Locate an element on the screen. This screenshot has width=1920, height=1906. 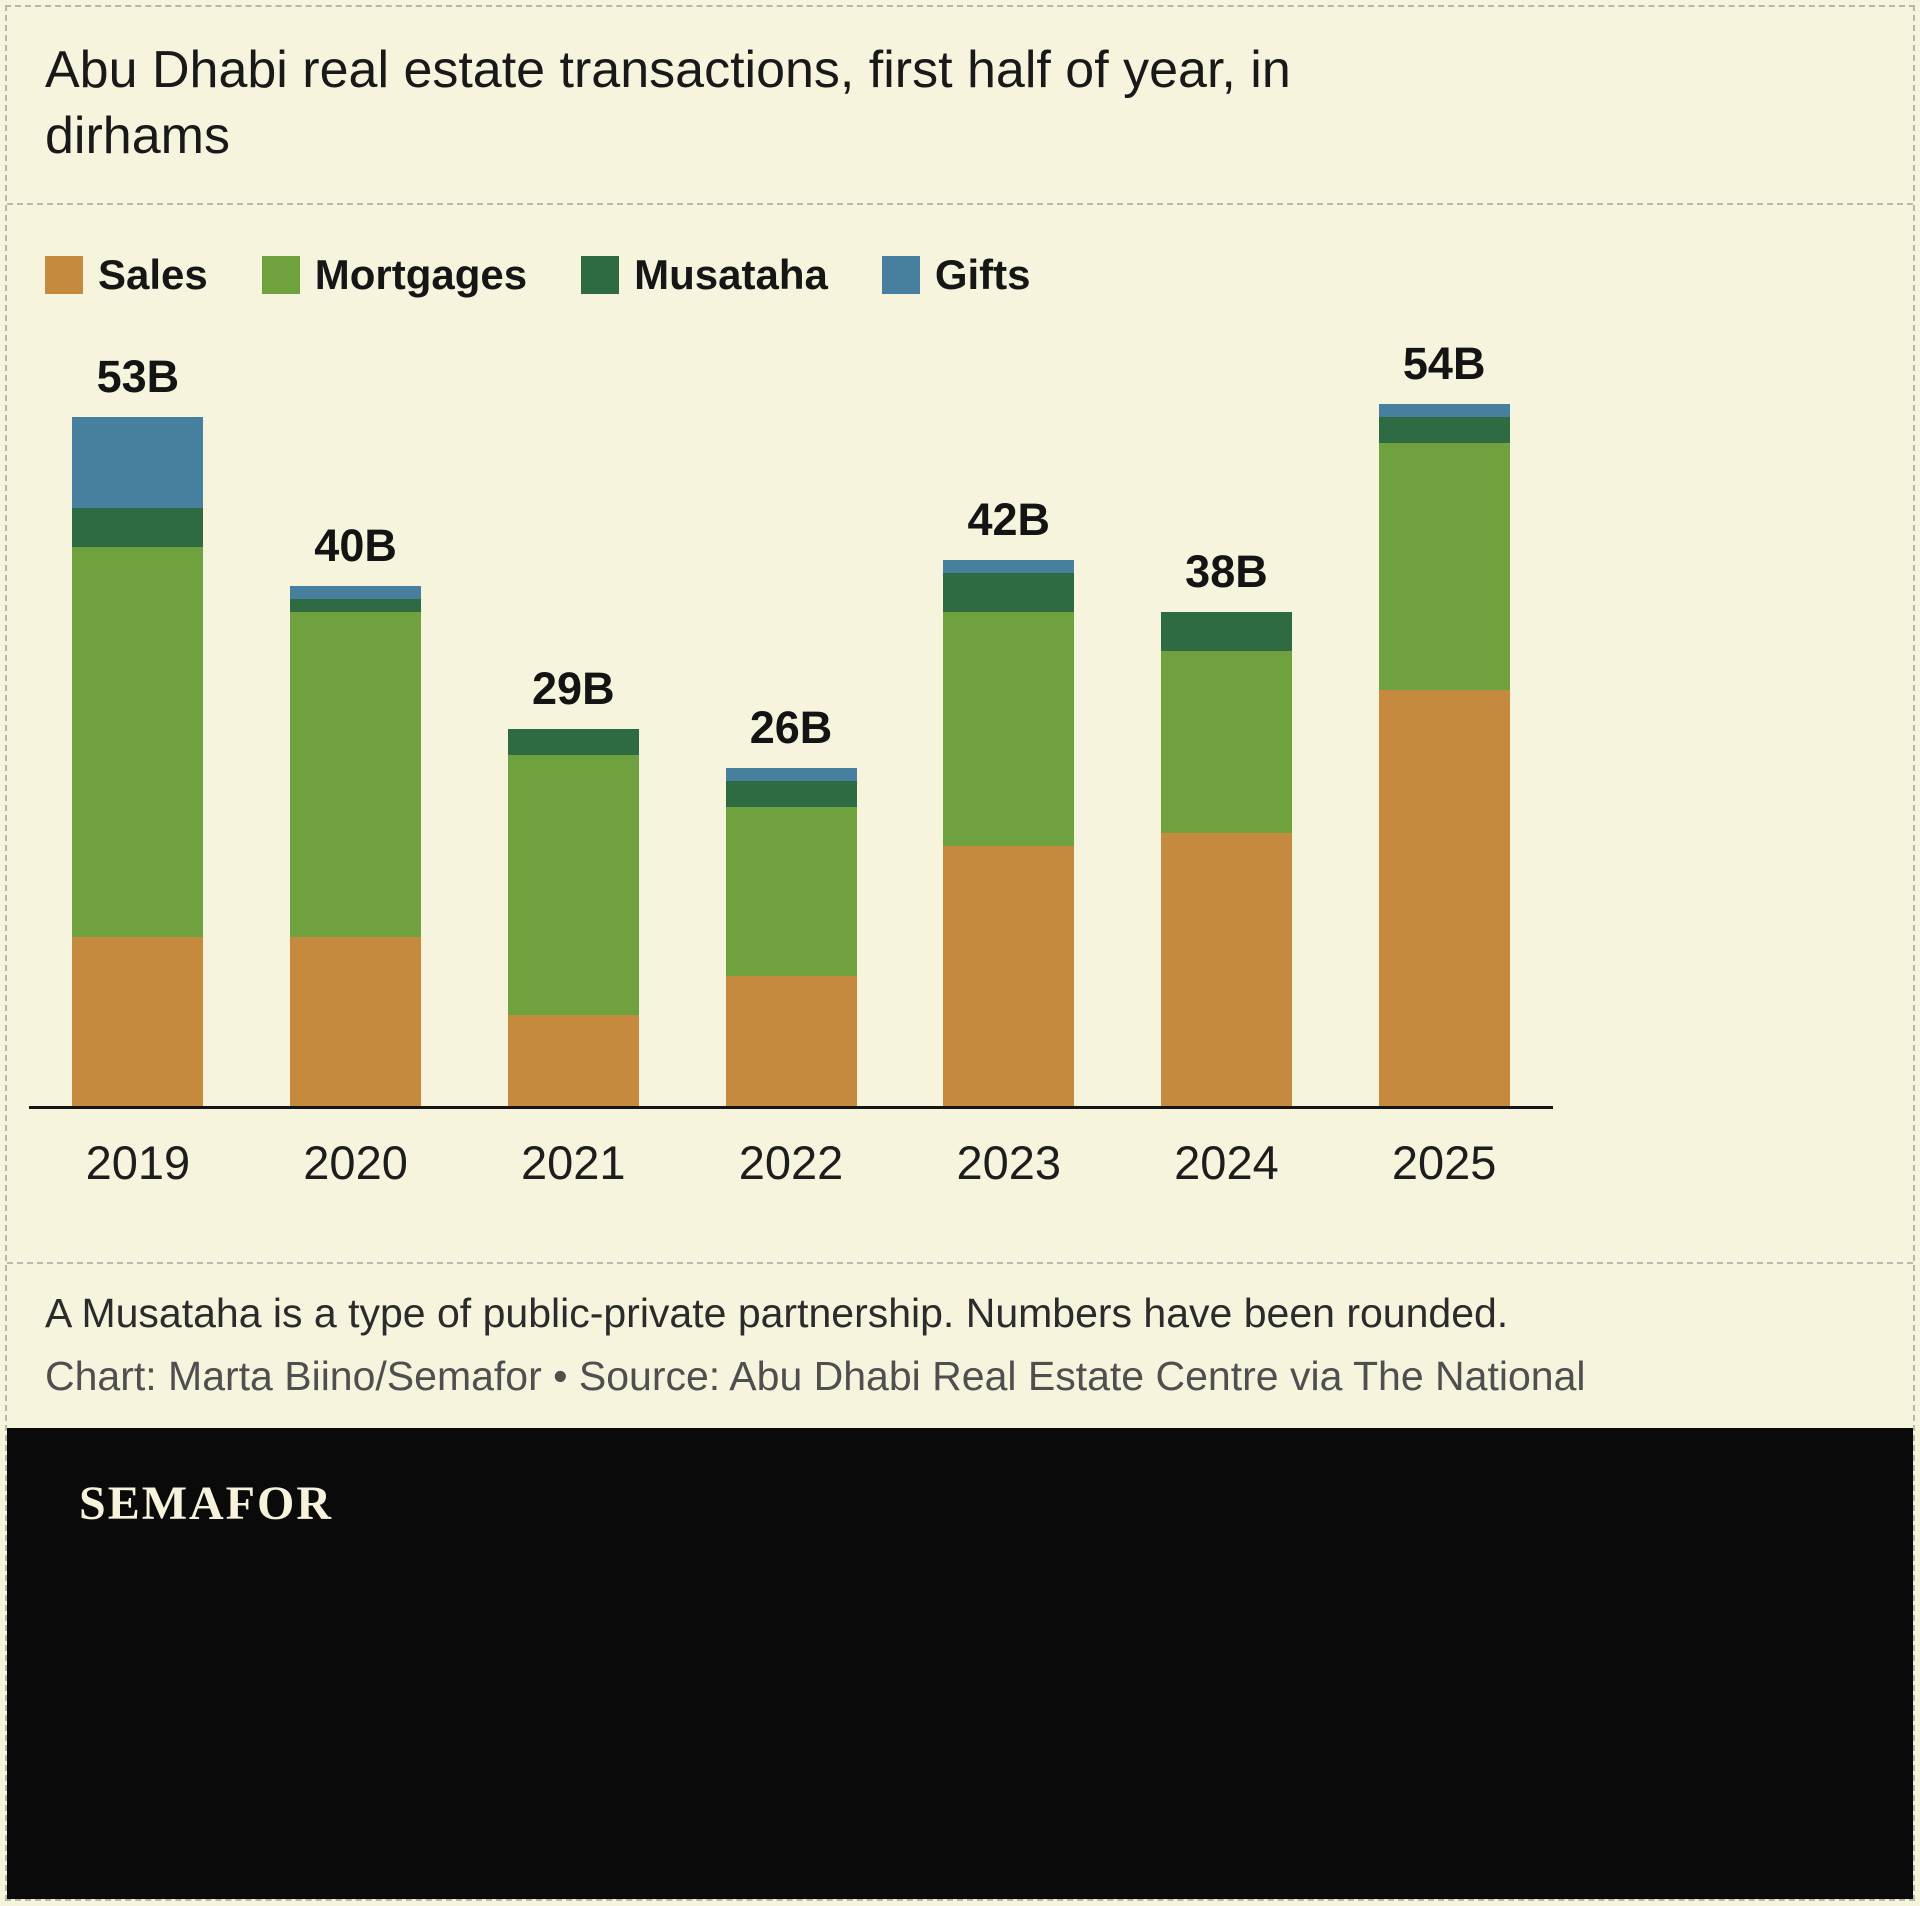
bar-group: 40B is located at coordinates (356, 703).